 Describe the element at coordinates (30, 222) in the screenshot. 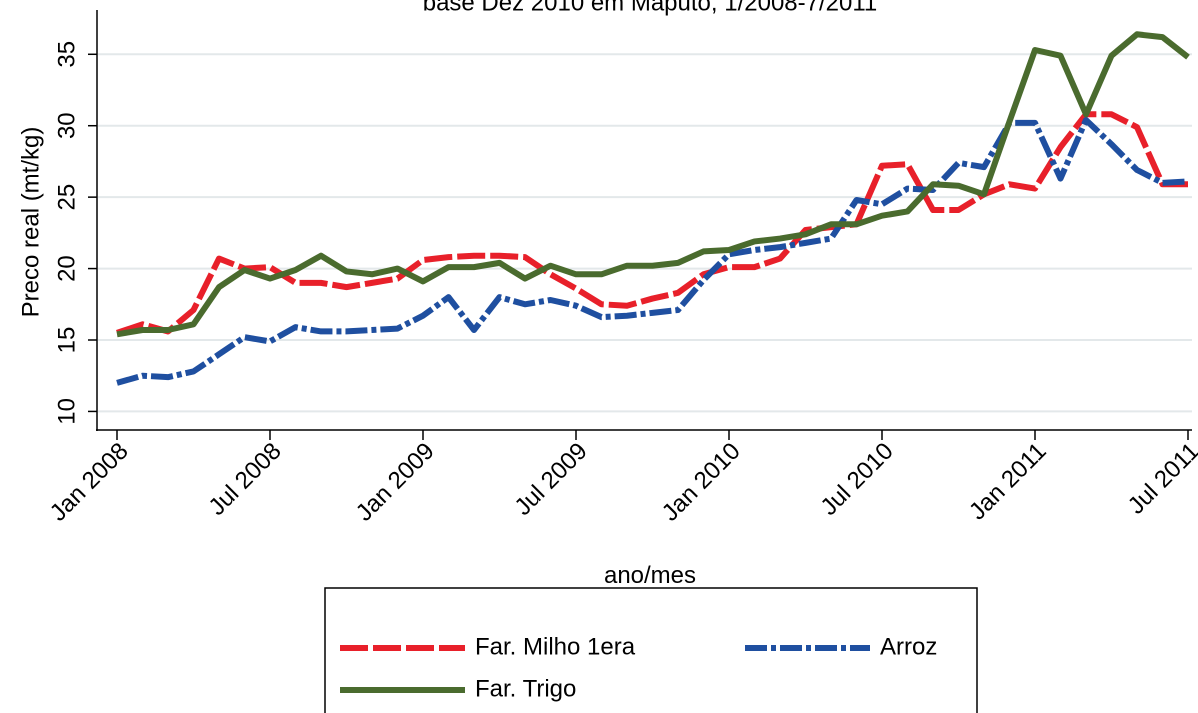

I see `y-axis-label: Preco real (mt/kg)` at that location.